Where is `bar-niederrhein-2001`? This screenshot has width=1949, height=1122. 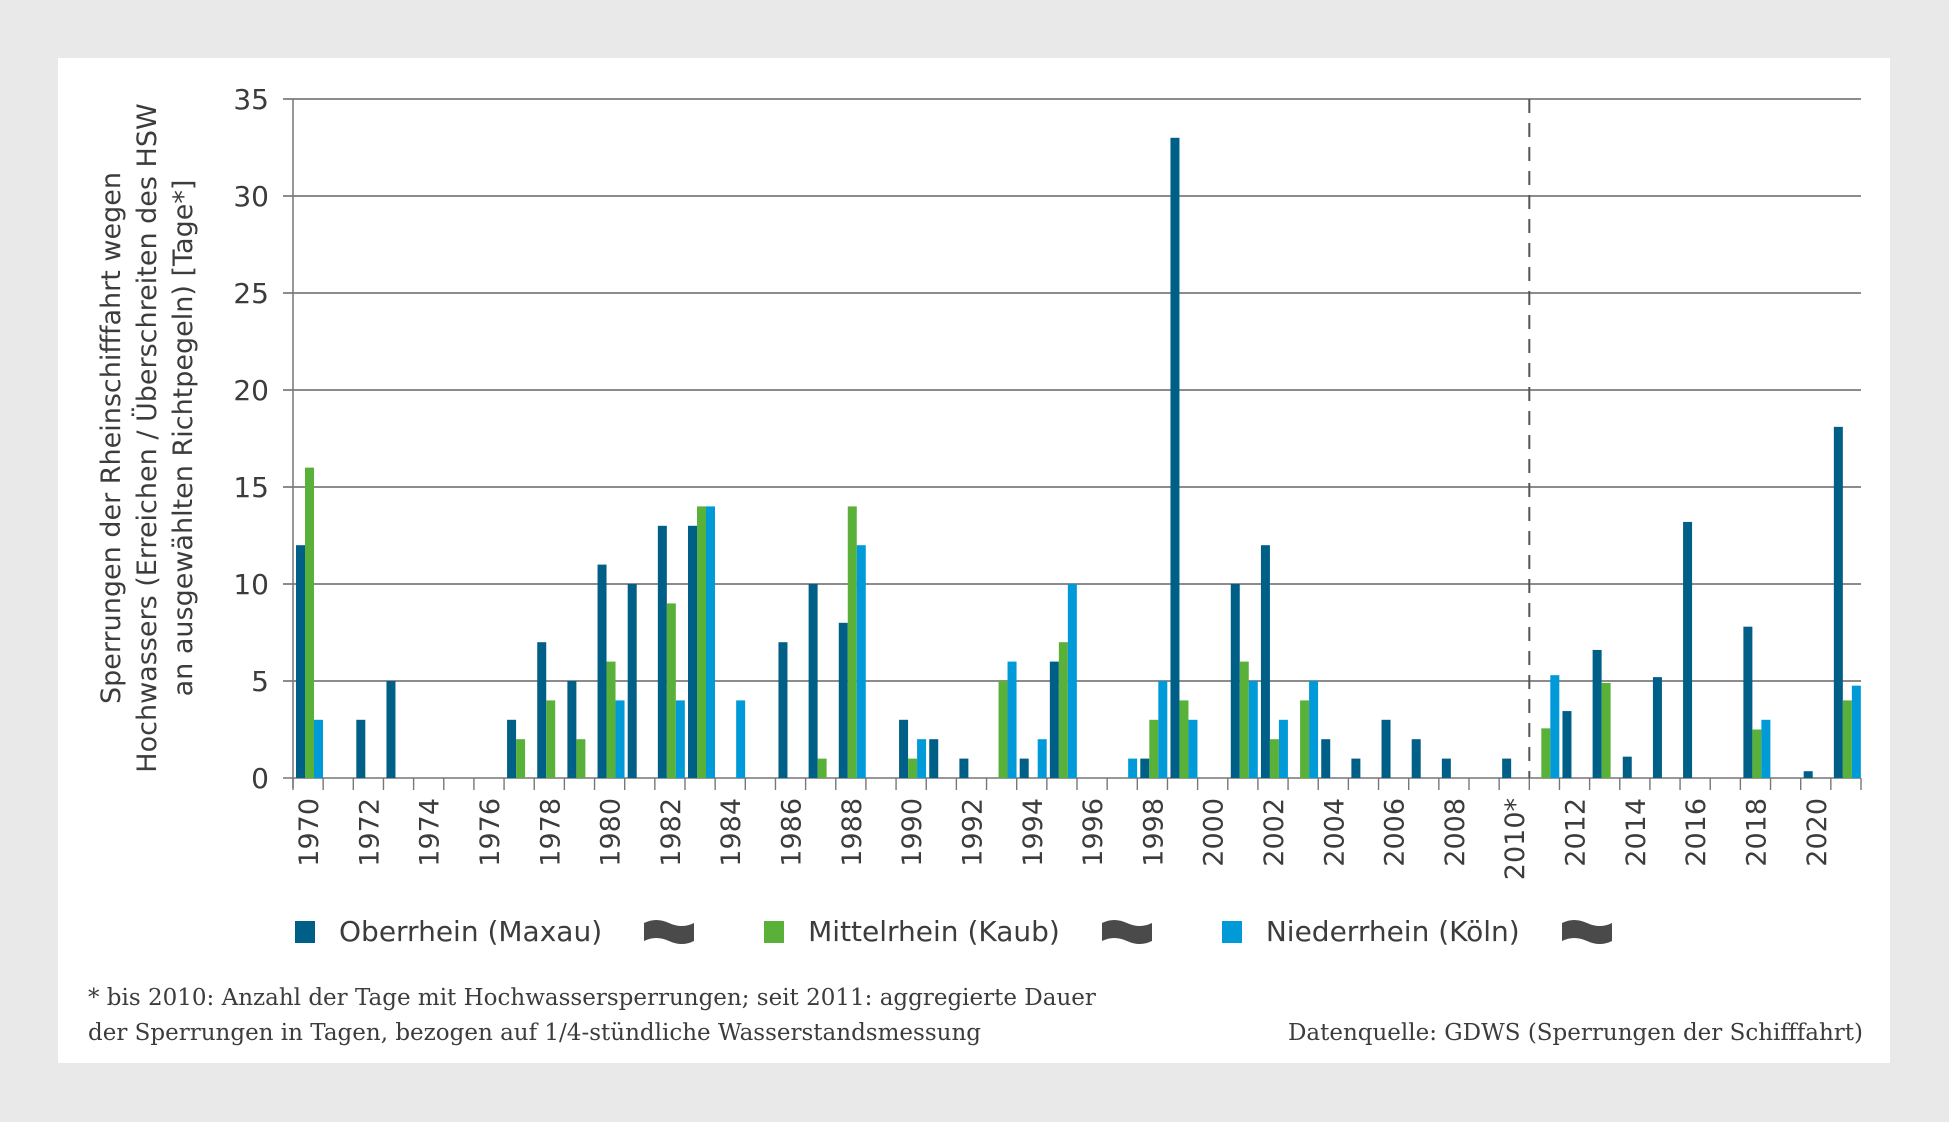
bar-niederrhein-2001 is located at coordinates (1253, 729).